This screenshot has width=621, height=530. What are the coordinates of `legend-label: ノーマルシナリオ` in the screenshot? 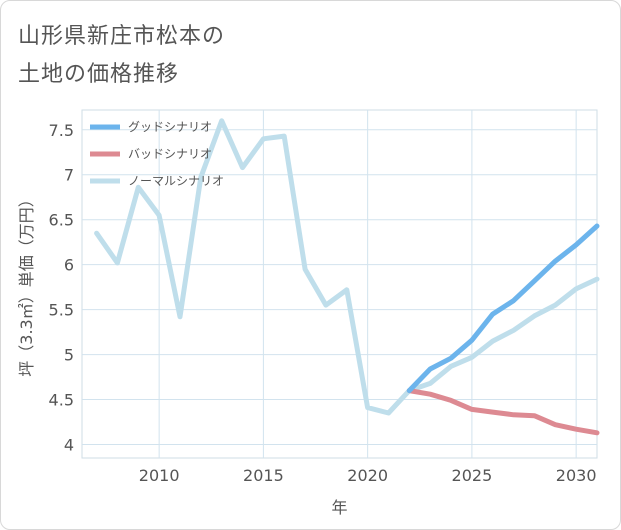 It's located at (176, 181).